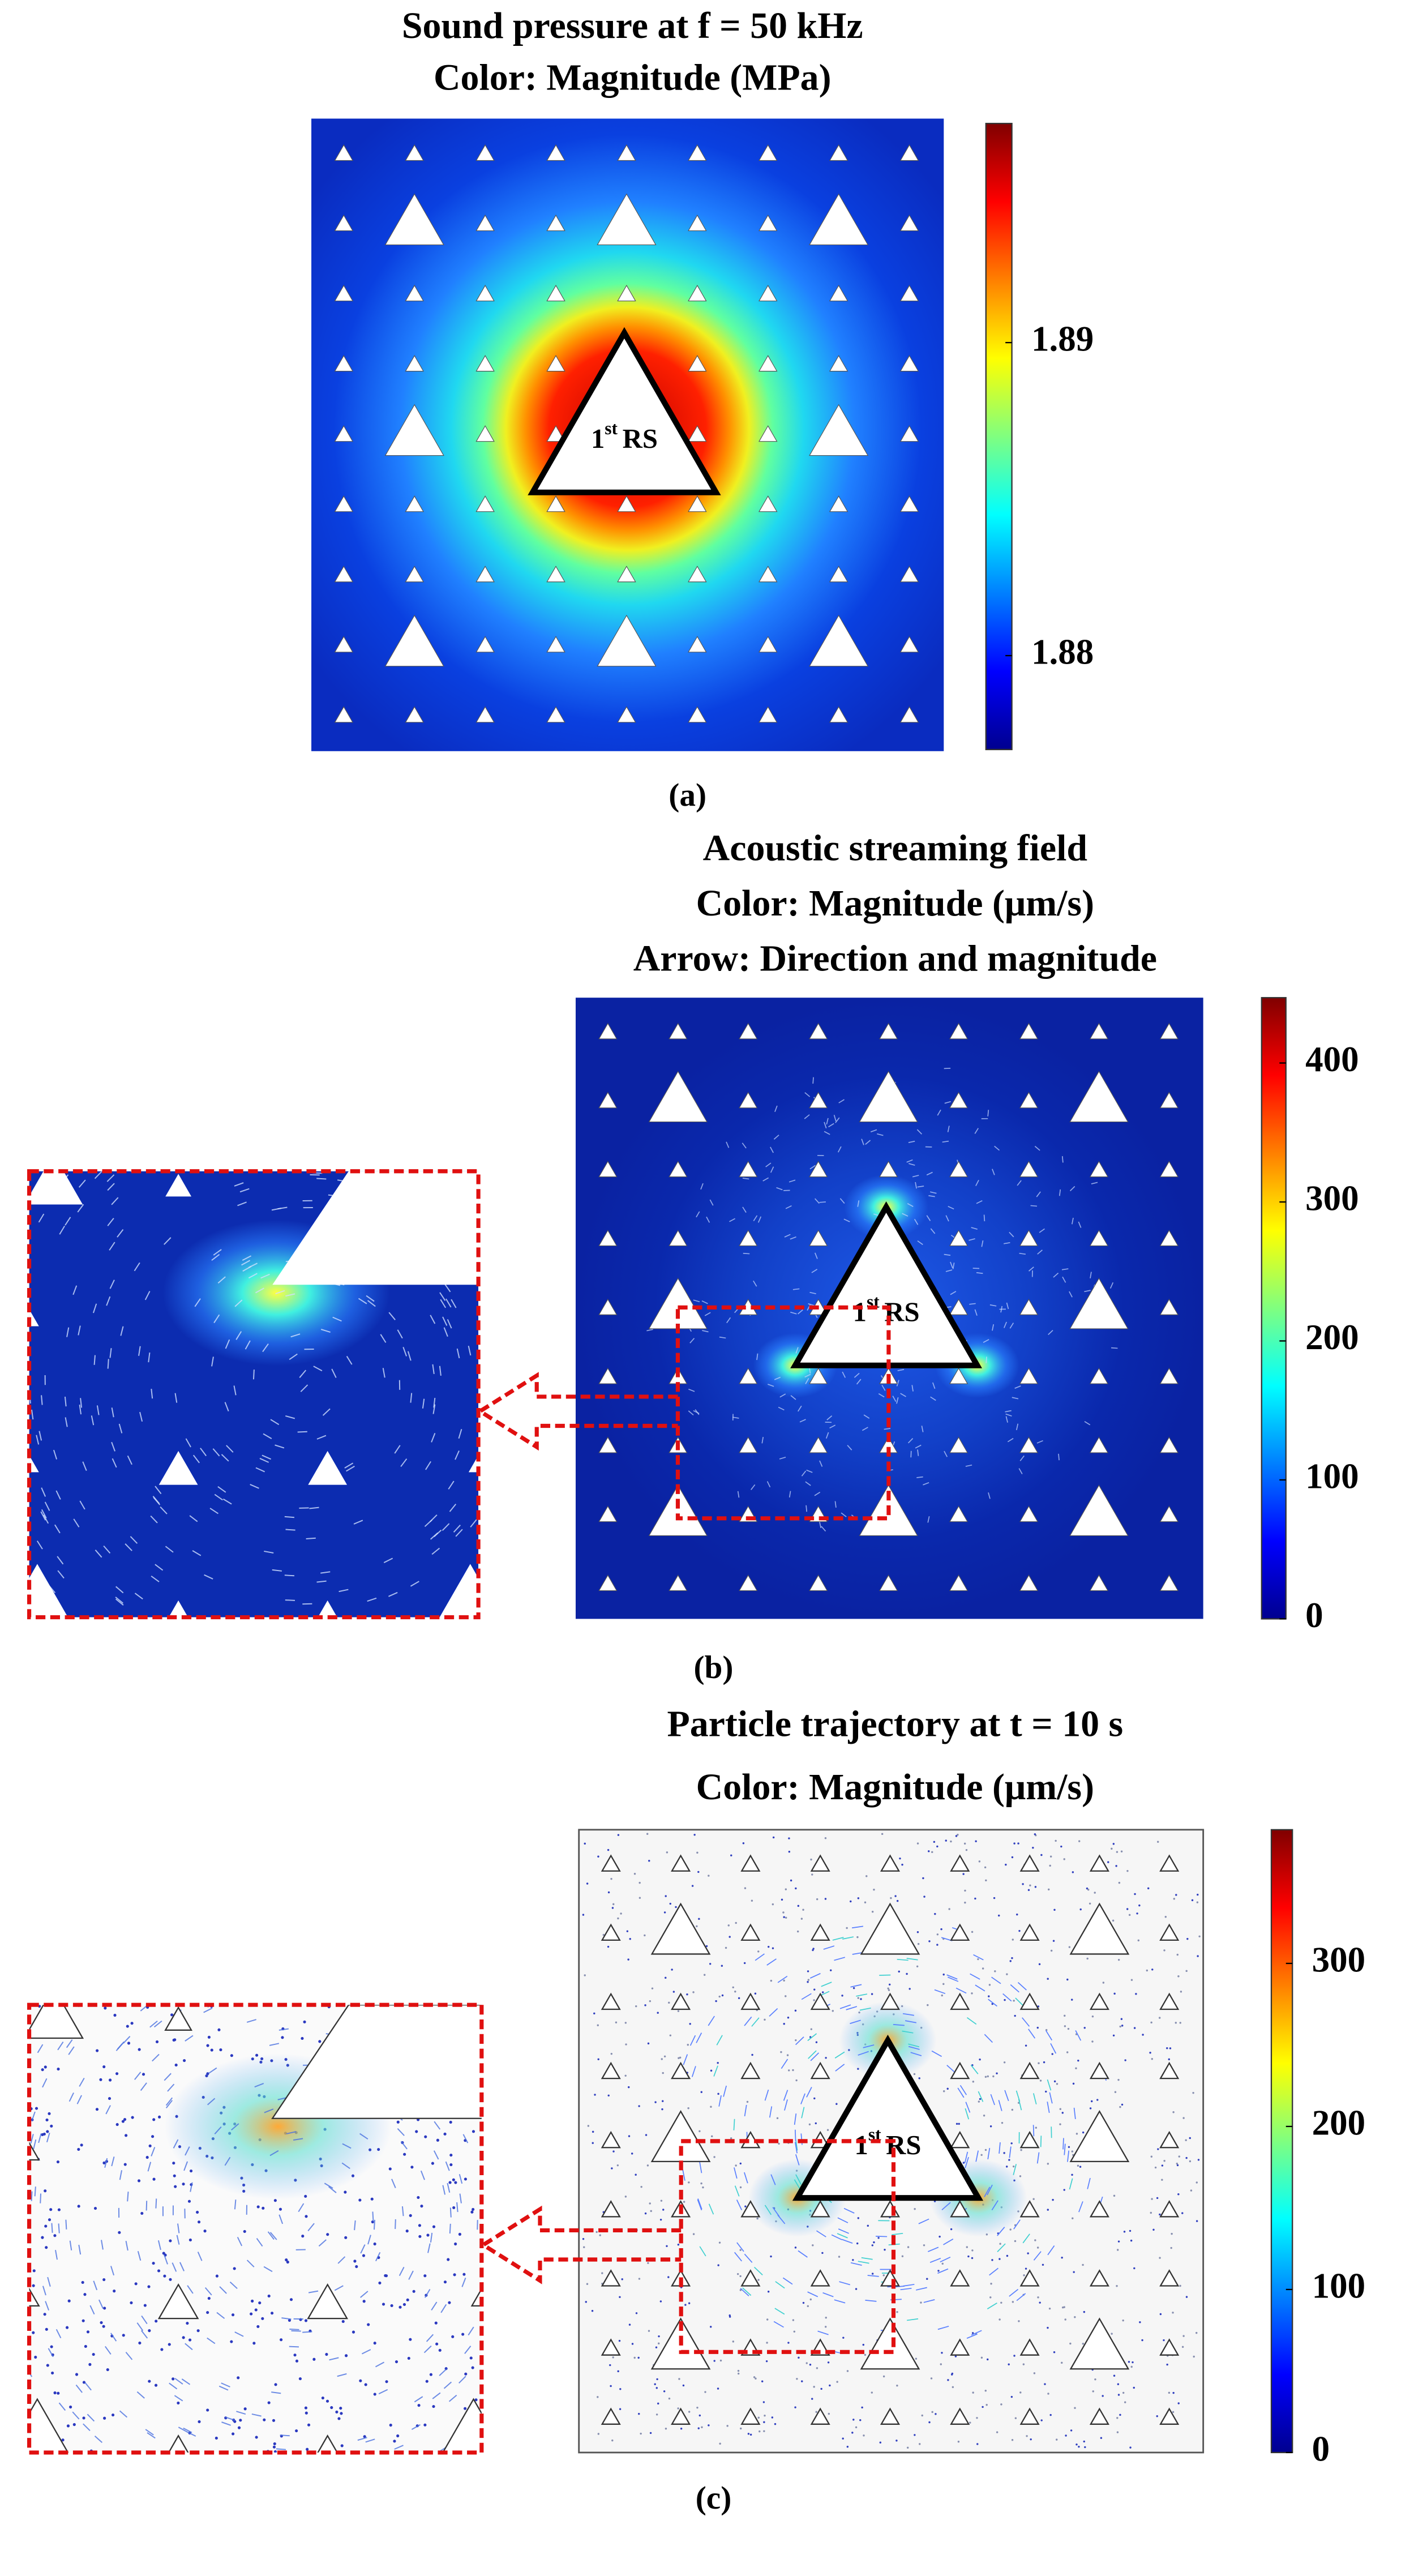  What do you see at coordinates (904, 2145) in the screenshot?
I see `label-name: RS` at bounding box center [904, 2145].